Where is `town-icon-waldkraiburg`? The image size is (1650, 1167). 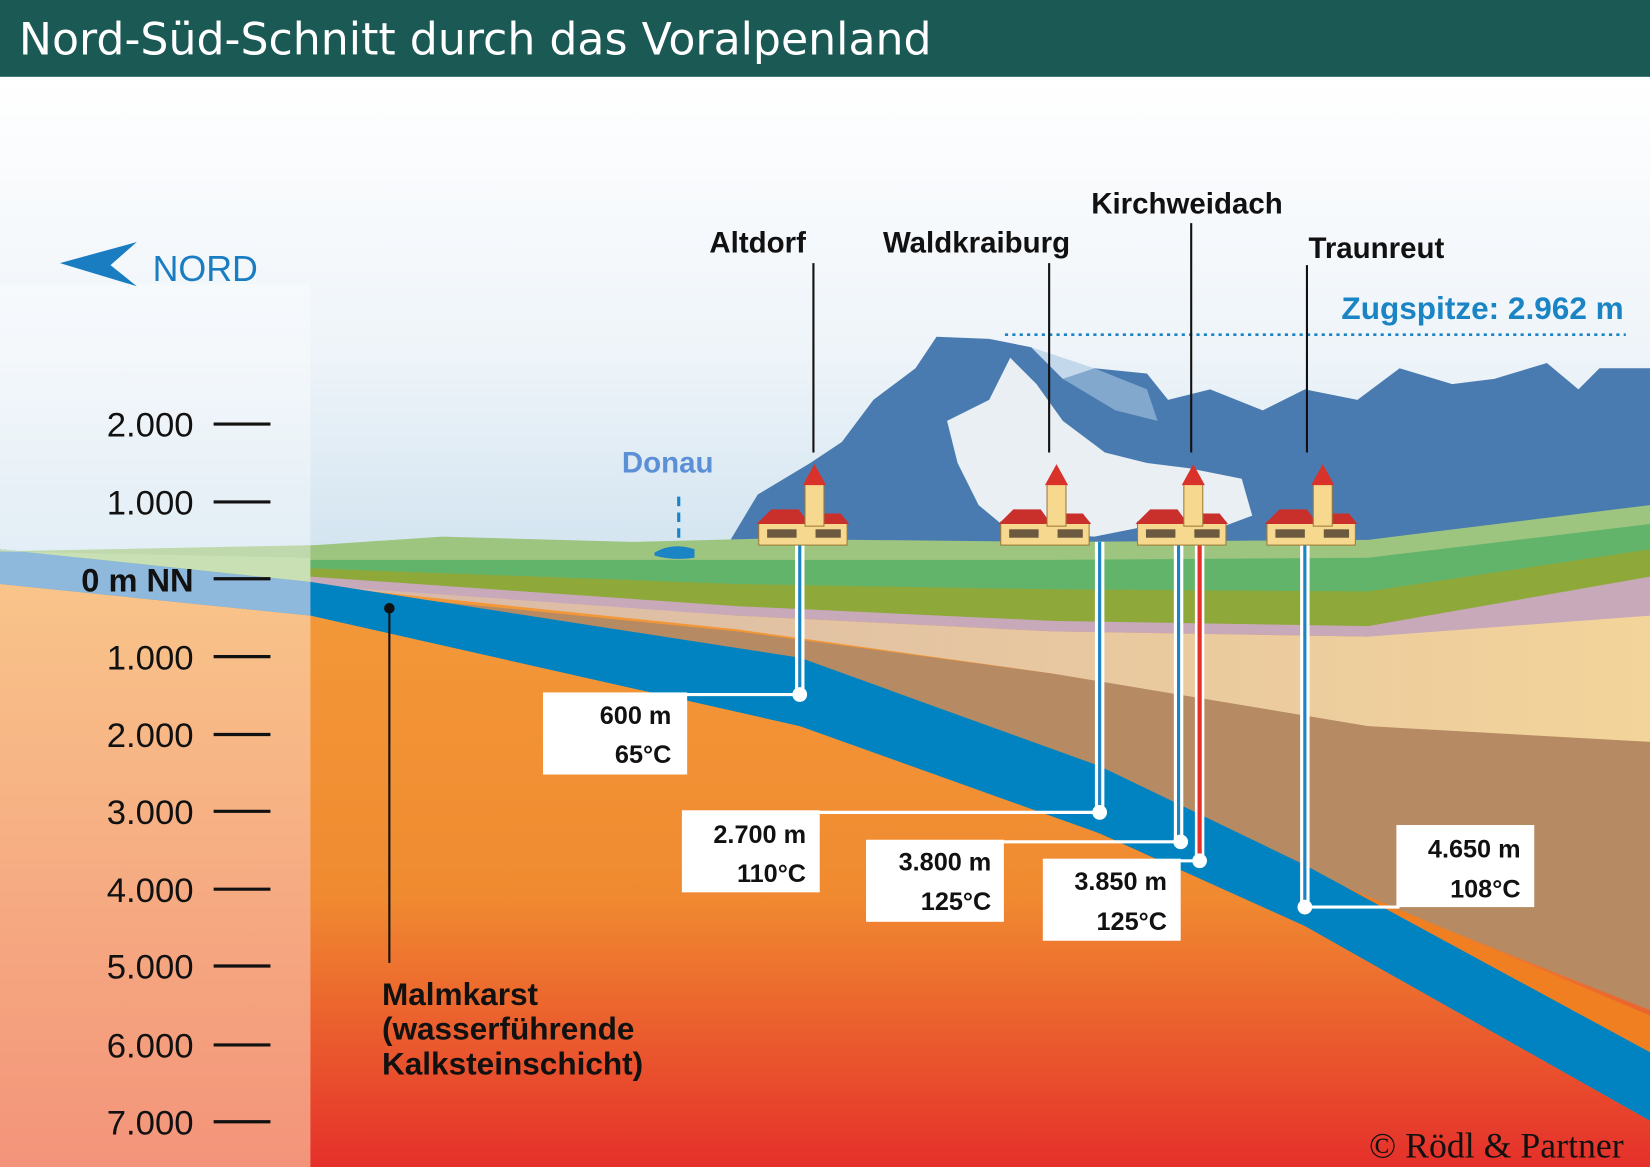 town-icon-waldkraiburg is located at coordinates (1045, 505).